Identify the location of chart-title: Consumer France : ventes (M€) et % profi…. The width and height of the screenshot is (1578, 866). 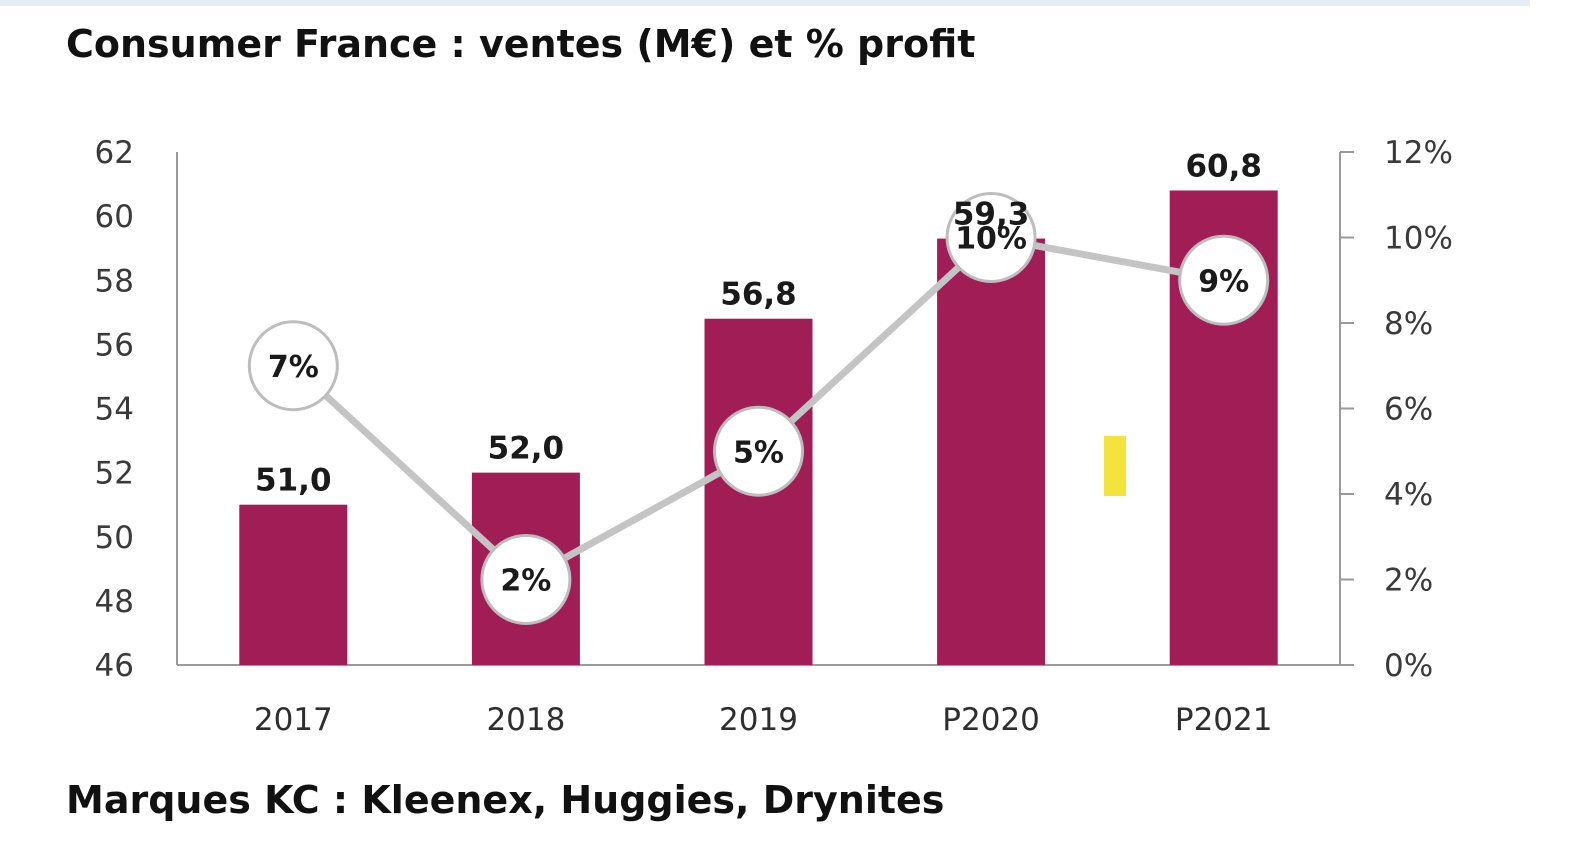
(521, 44).